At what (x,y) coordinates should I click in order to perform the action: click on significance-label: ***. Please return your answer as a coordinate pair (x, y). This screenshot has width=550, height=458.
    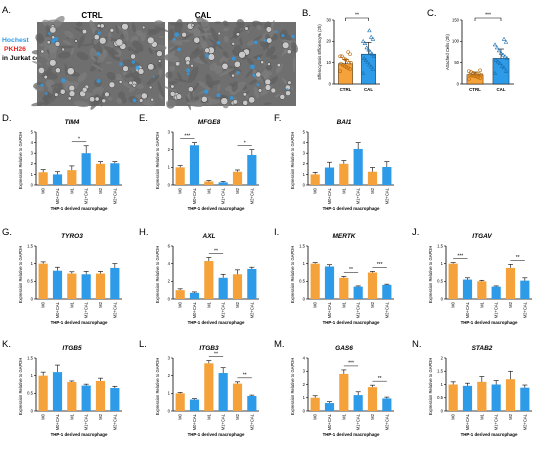
    Looking at the image, I should click on (380, 265).